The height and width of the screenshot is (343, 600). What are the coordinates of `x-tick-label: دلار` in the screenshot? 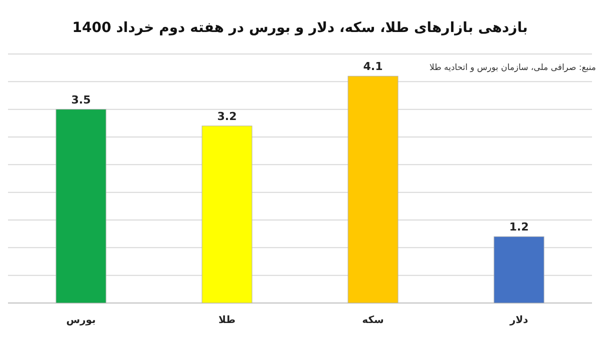 It's located at (518, 320).